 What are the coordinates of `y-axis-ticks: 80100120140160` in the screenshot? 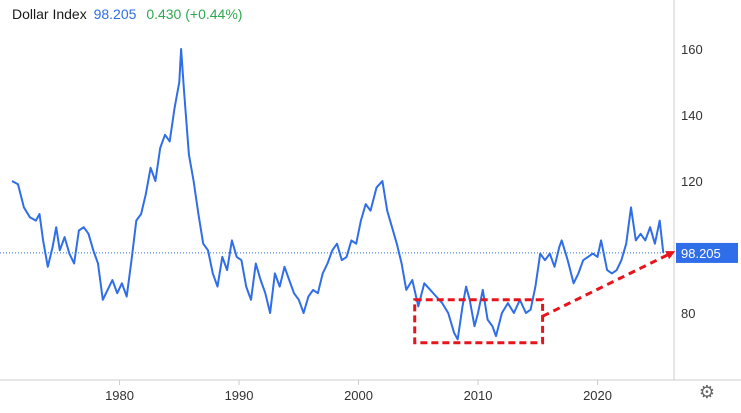 It's located at (692, 181).